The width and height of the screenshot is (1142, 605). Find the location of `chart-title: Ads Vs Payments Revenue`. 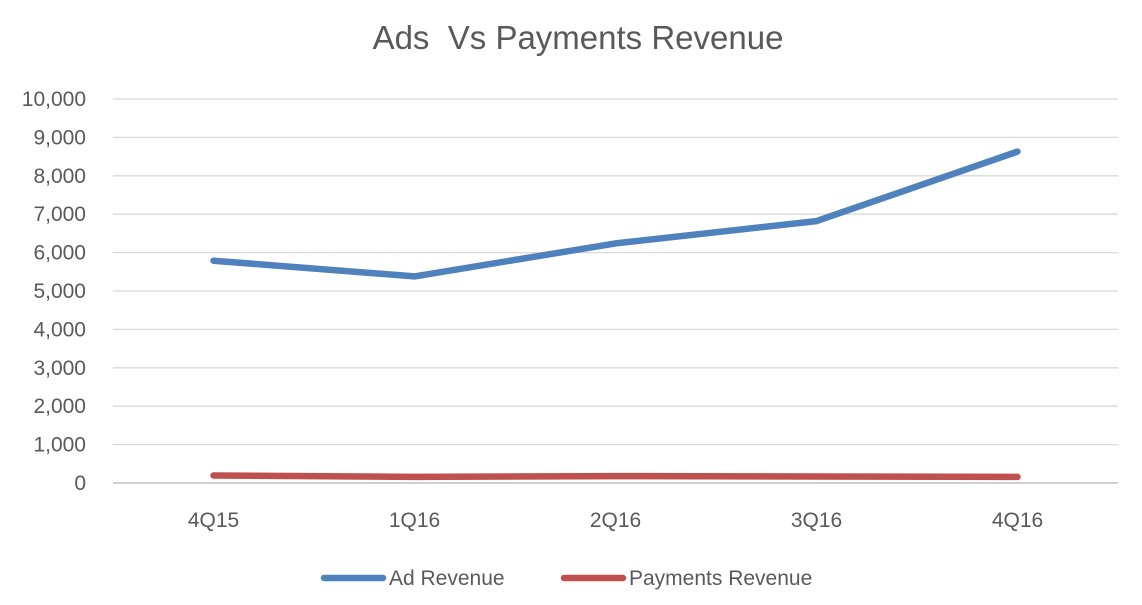

chart-title: Ads Vs Payments Revenue is located at coordinates (578, 37).